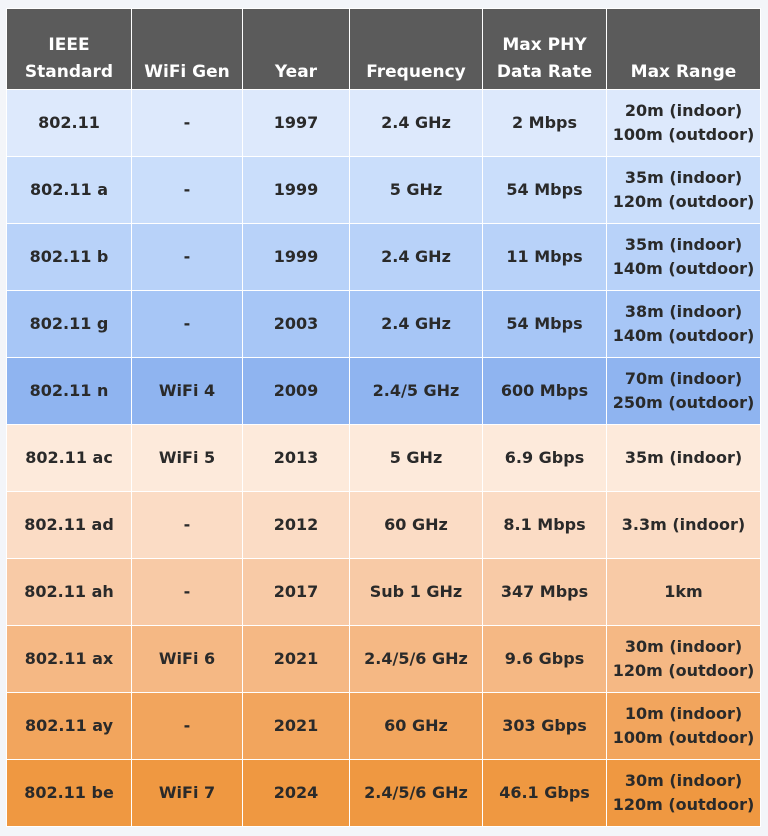  What do you see at coordinates (296, 525) in the screenshot?
I see `table-cell: 2012` at bounding box center [296, 525].